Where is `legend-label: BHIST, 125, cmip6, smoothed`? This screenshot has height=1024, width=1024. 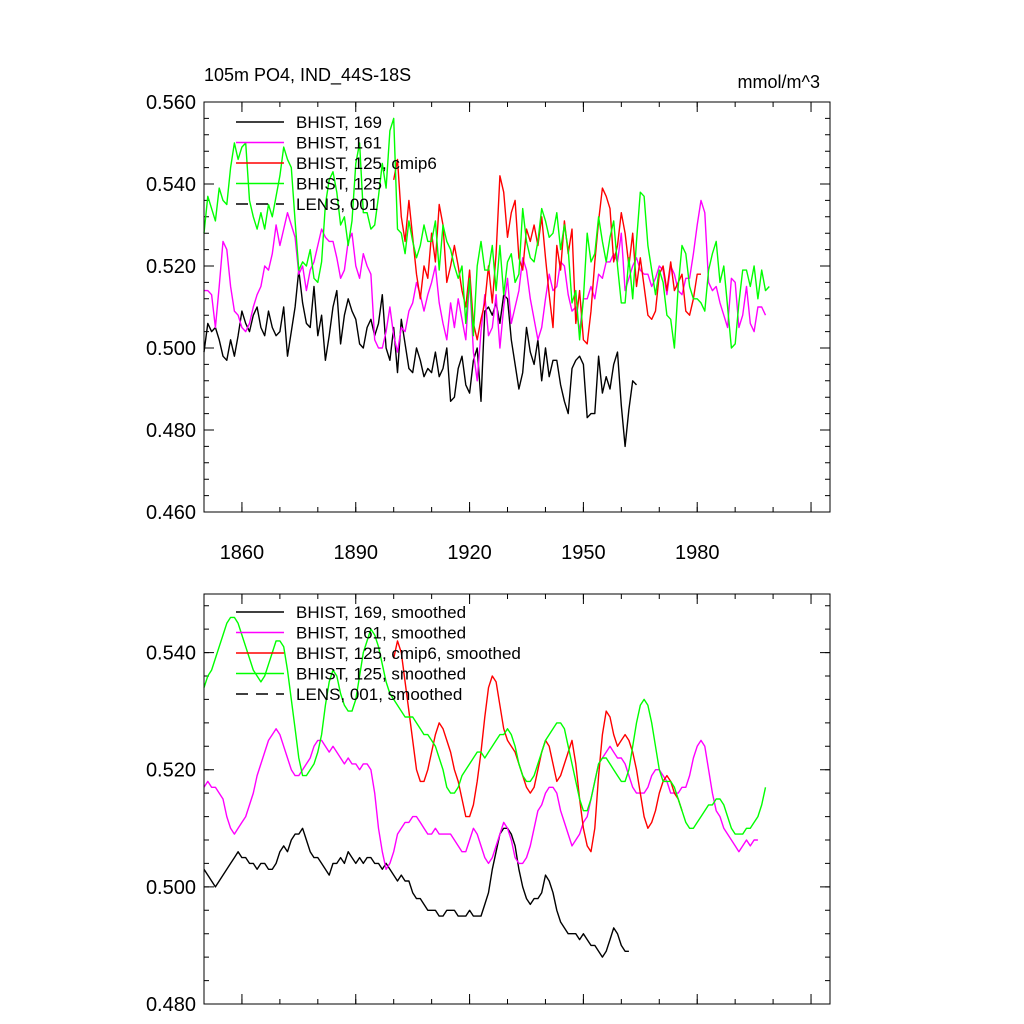 legend-label: BHIST, 125, cmip6, smoothed is located at coordinates (408, 653).